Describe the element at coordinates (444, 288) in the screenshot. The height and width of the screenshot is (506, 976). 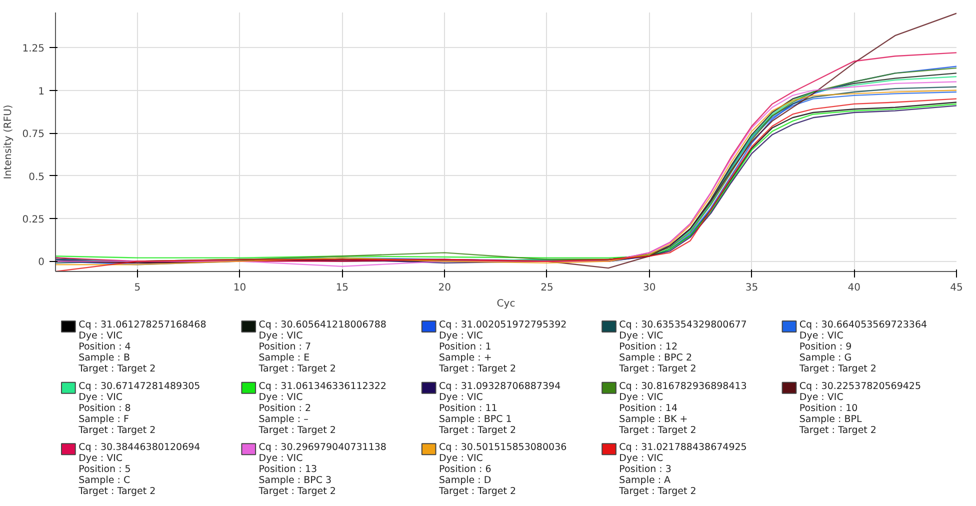
I see `x-tick-label: 20` at that location.